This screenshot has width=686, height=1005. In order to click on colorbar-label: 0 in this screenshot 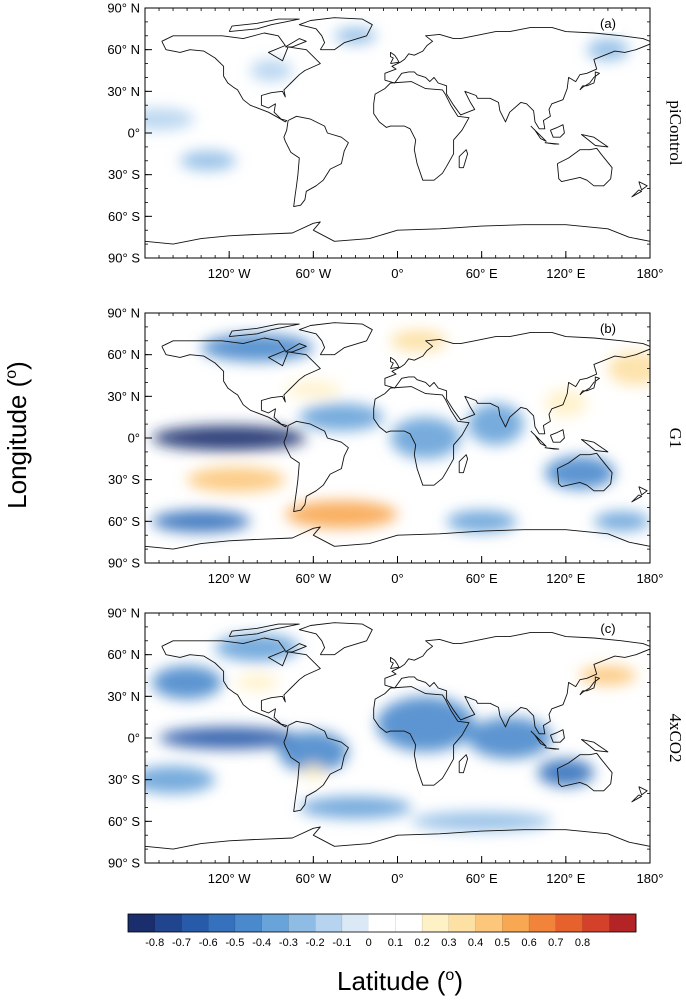, I will do `click(369, 943)`.